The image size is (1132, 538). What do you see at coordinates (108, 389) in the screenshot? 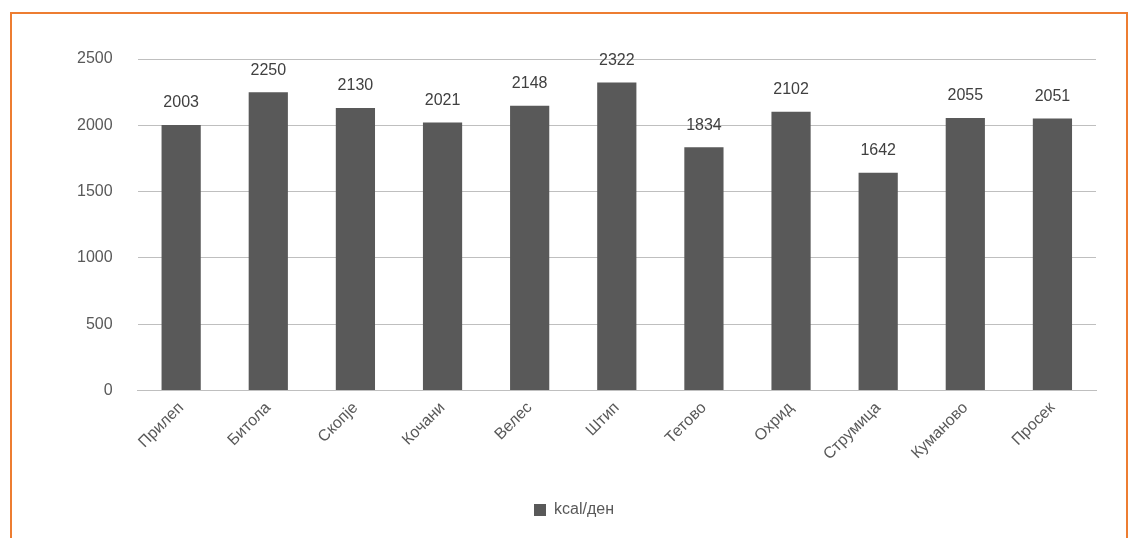
I see `y-tick-label: 0` at bounding box center [108, 389].